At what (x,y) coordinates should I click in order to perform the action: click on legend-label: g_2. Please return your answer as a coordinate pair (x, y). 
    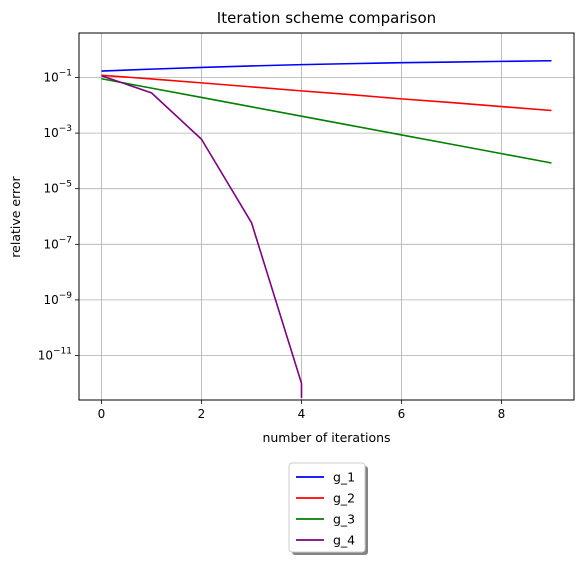
    Looking at the image, I should click on (344, 498).